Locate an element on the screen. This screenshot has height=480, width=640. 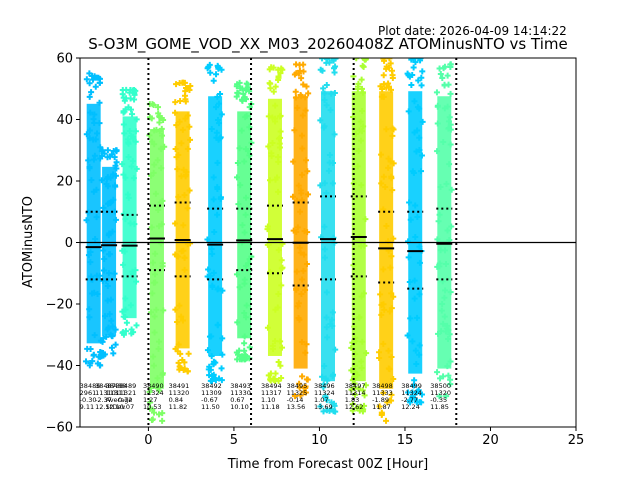
orbit-mean-label: -0.14 is located at coordinates (295, 400).